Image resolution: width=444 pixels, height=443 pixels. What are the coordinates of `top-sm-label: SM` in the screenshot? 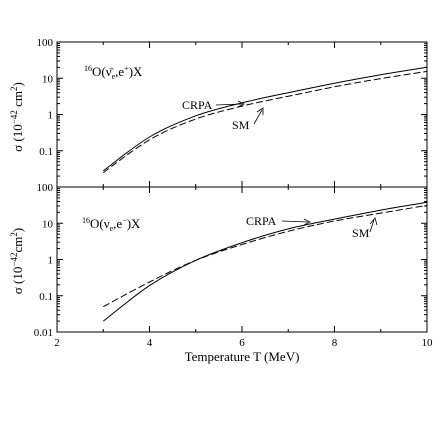 It's located at (241, 125).